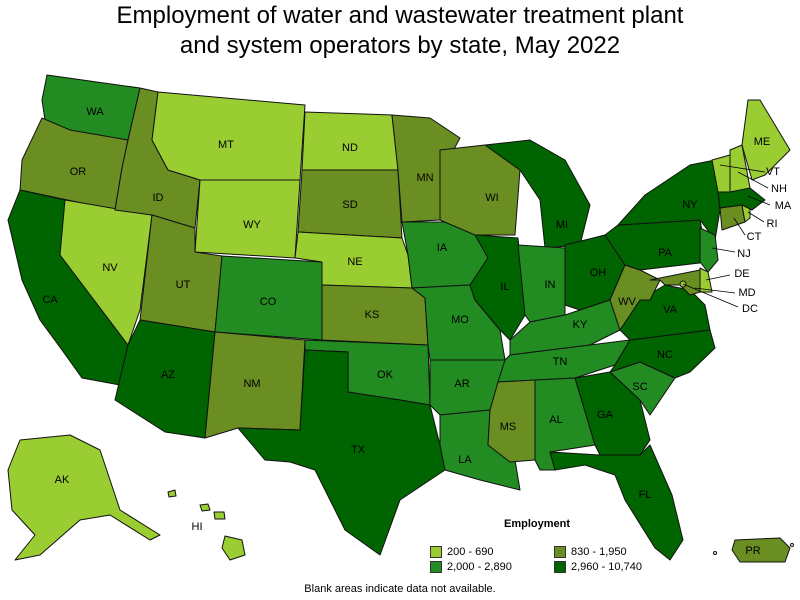 The width and height of the screenshot is (800, 600). I want to click on state-label-CO: CO, so click(268, 302).